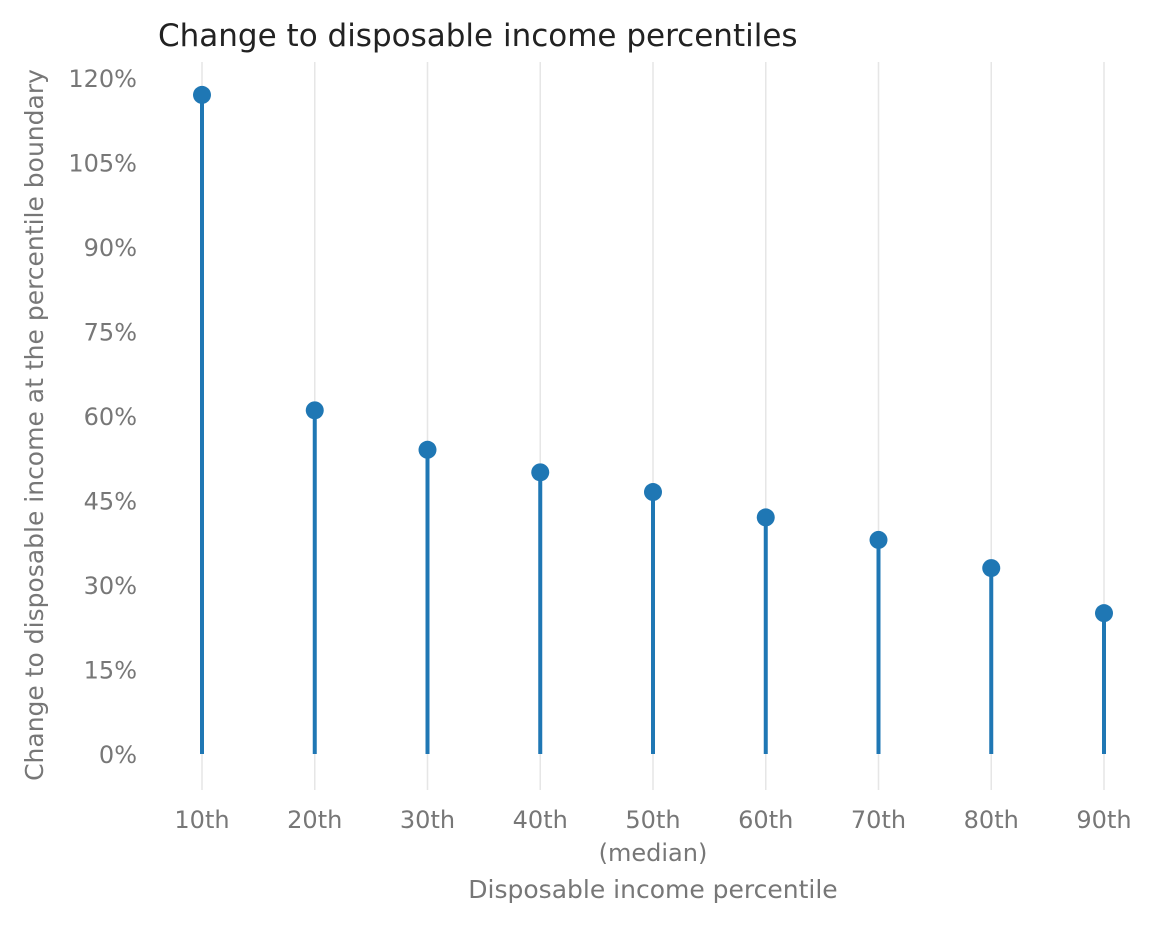 The width and height of the screenshot is (1169, 926). What do you see at coordinates (314, 820) in the screenshot?
I see `x-tick-label: 20th` at bounding box center [314, 820].